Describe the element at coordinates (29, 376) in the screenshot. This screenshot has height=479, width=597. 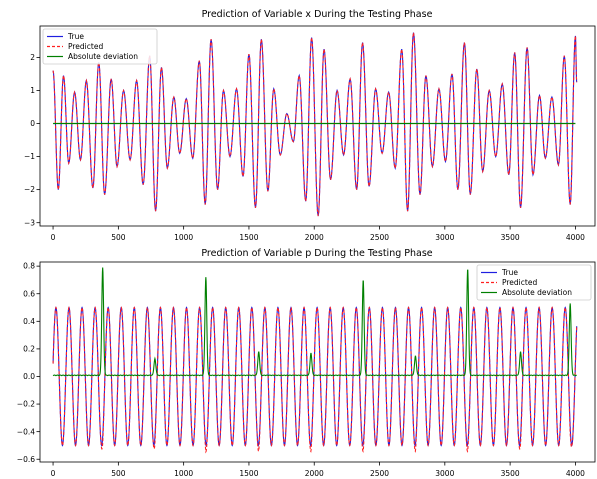
I see `y-tick-label: 0.0` at that location.